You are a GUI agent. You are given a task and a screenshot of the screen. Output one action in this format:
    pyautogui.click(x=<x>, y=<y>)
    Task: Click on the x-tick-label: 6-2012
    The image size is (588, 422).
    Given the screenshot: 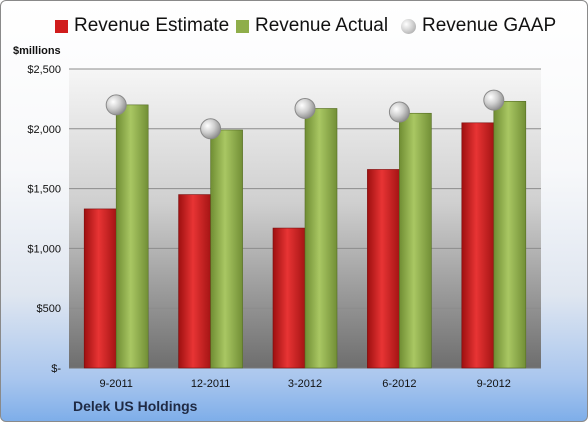 What is the action you would take?
    pyautogui.click(x=399, y=384)
    